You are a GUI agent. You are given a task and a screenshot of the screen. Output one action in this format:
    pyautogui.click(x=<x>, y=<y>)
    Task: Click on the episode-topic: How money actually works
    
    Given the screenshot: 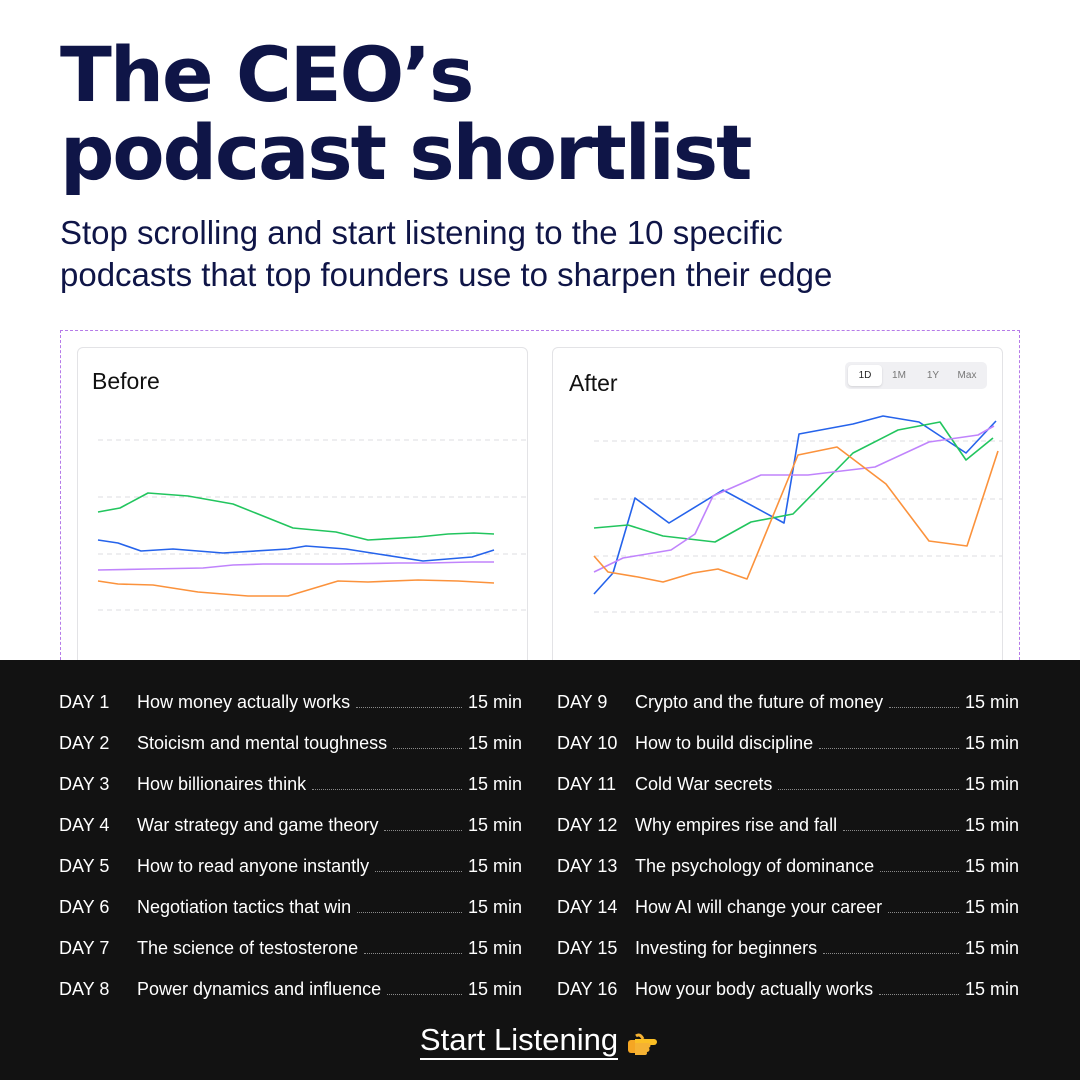 What is the action you would take?
    pyautogui.click(x=244, y=702)
    